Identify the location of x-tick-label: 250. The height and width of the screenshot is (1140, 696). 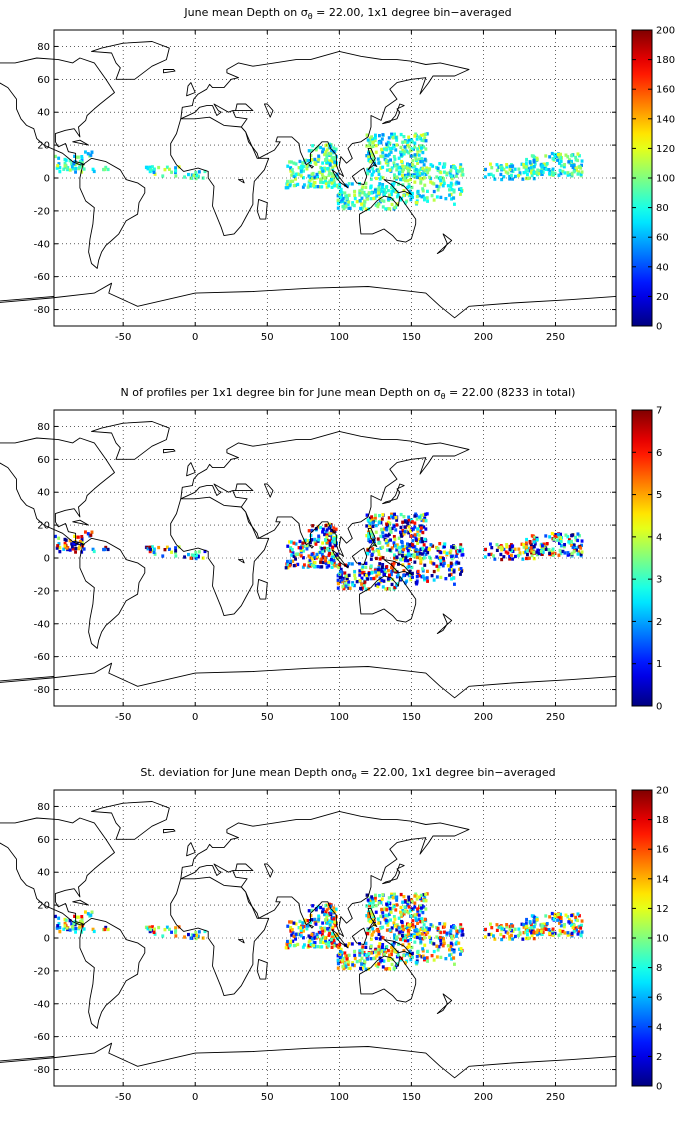
(555, 717).